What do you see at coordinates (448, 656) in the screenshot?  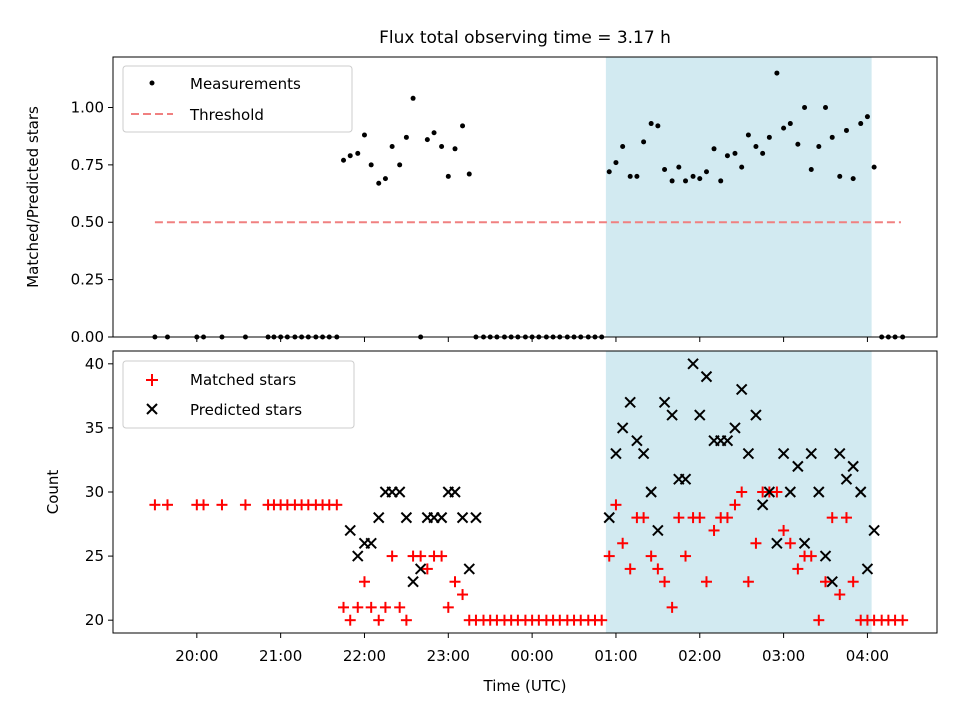 I see `x-tick-label: 23:00` at bounding box center [448, 656].